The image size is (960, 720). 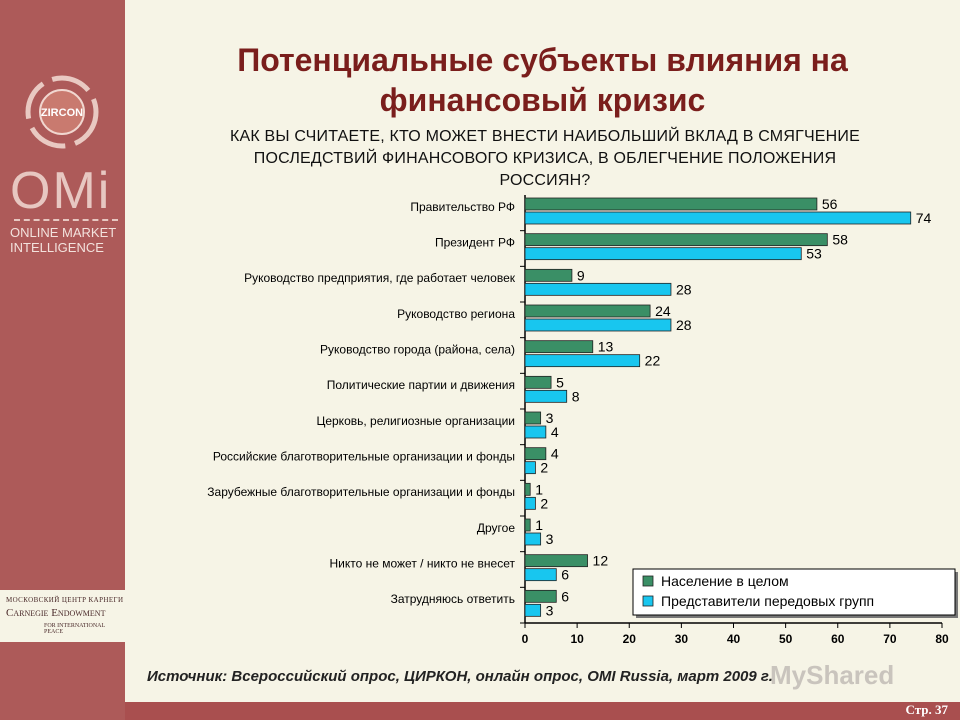 I want to click on category-label: Затрудняюсь ответить, so click(x=453, y=599).